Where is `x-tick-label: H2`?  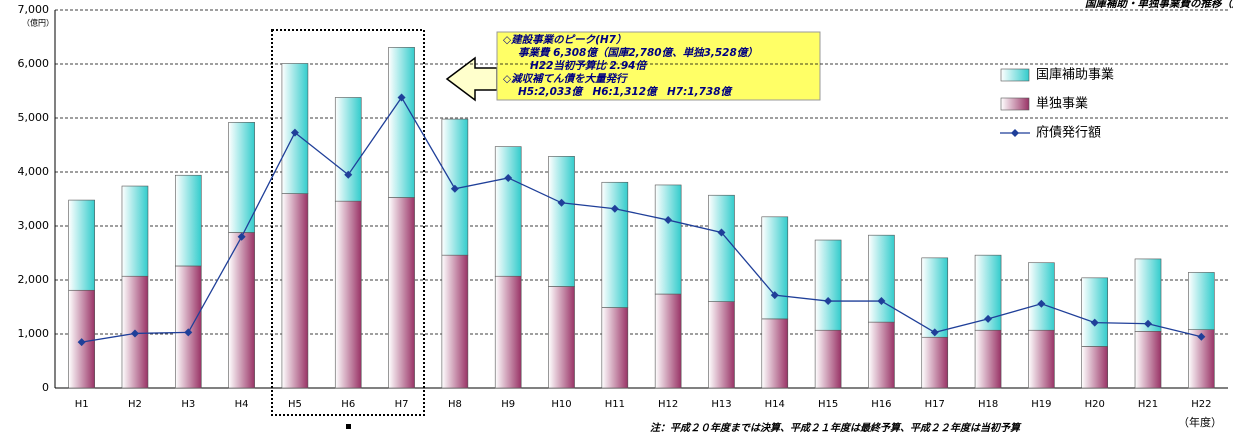
x-tick-label: H2 is located at coordinates (135, 404).